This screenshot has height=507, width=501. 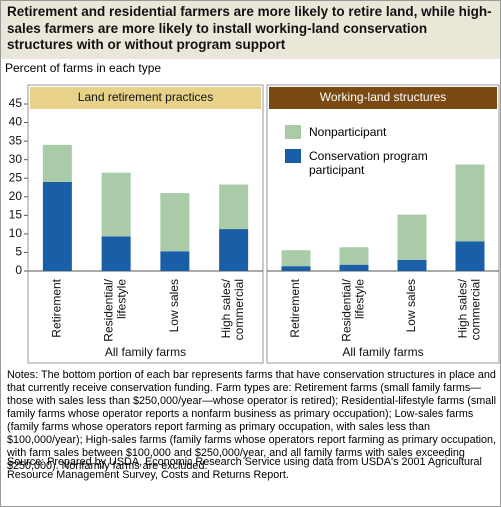 I want to click on legend-label: Conservation program participant, so click(x=368, y=163).